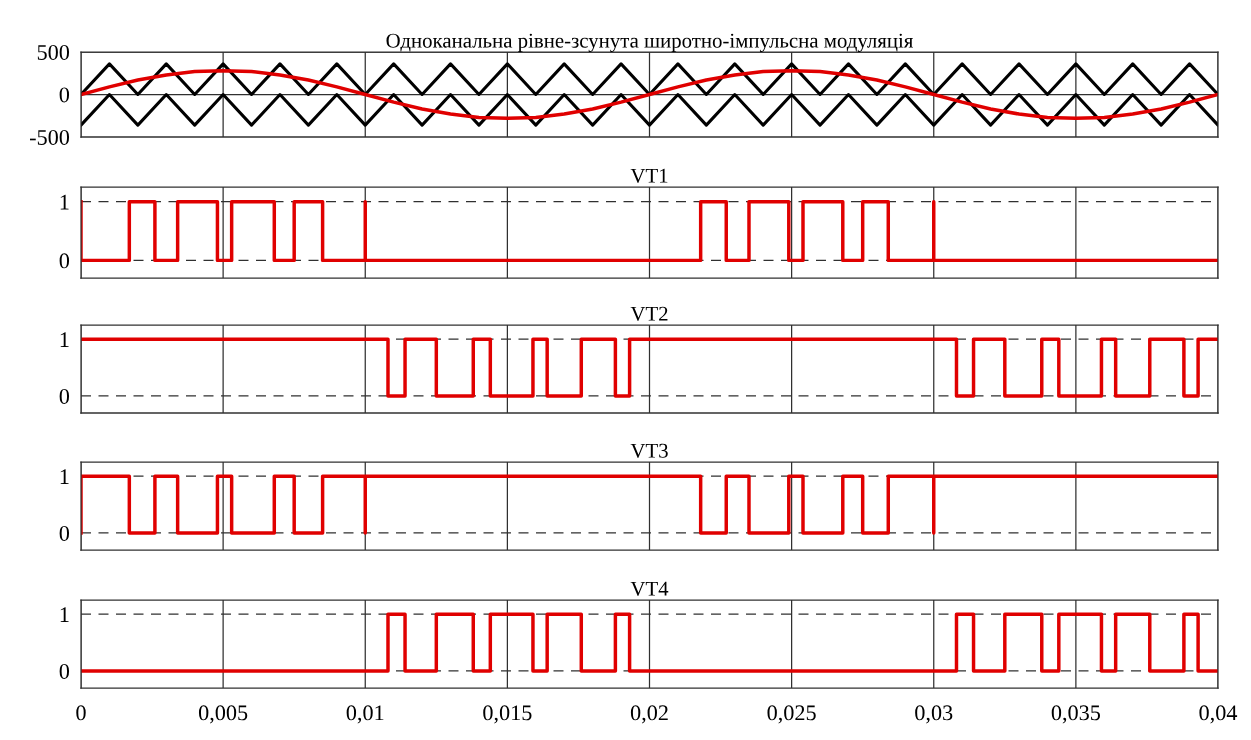  What do you see at coordinates (649, 450) in the screenshot?
I see `chart-title: VT3` at bounding box center [649, 450].